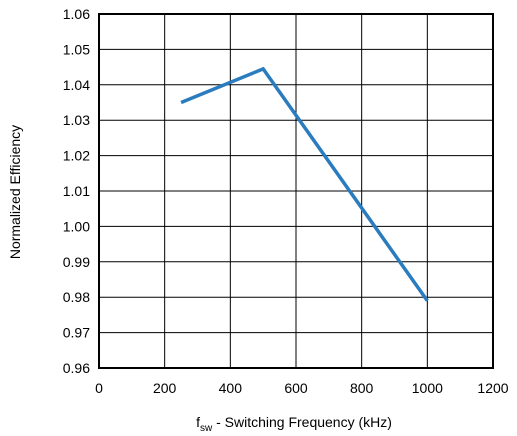  What do you see at coordinates (76, 49) in the screenshot?
I see `y-tick-label: 1.05` at bounding box center [76, 49].